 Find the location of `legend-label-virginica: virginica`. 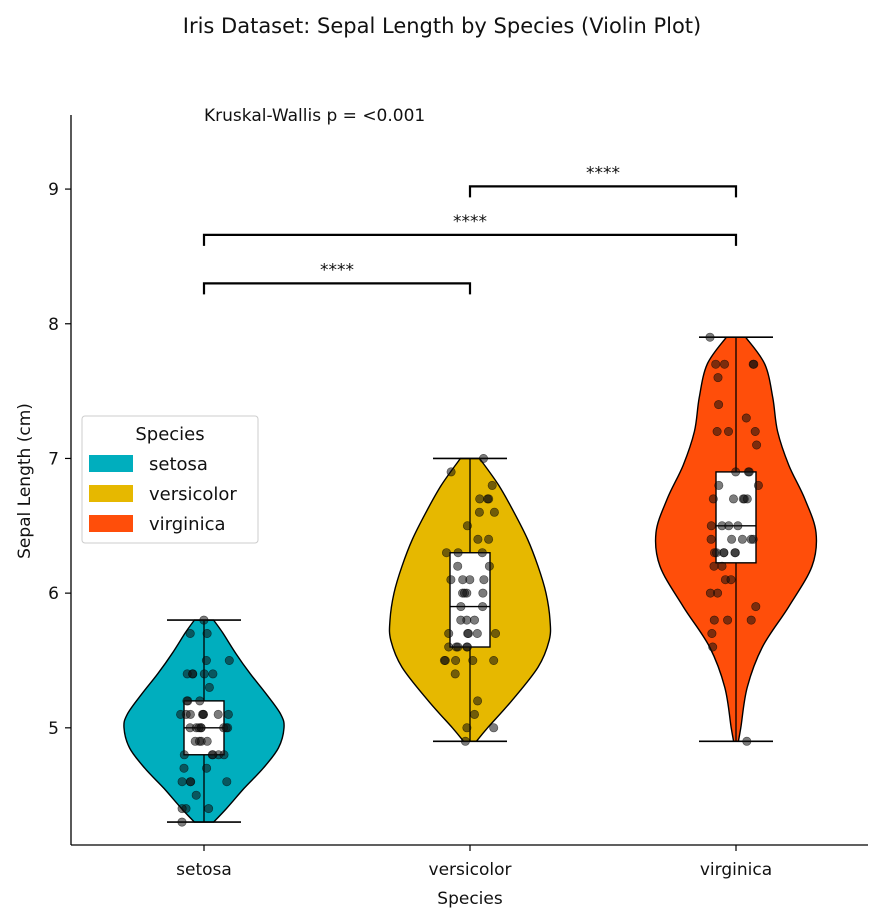

legend-label-virginica: virginica is located at coordinates (187, 524).